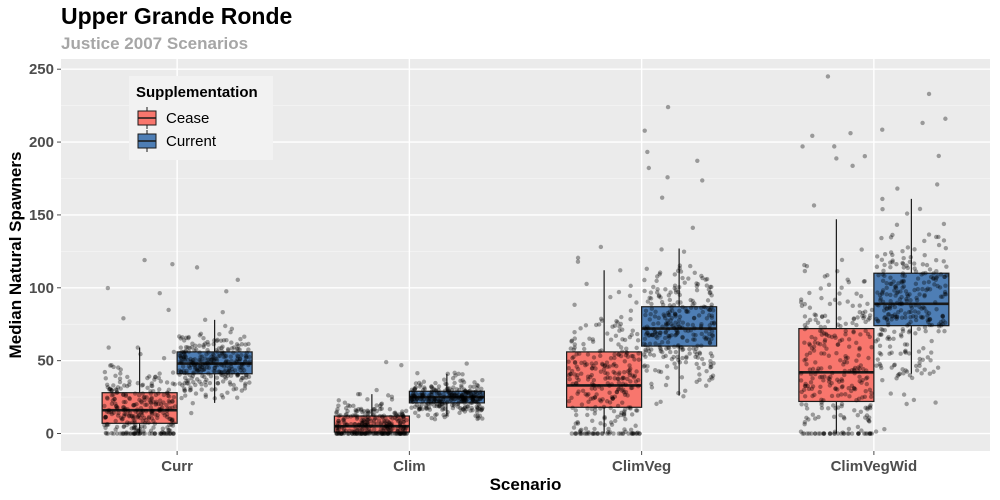  What do you see at coordinates (177, 16) in the screenshot?
I see `chart-title: Upper Grande Ronde` at bounding box center [177, 16].